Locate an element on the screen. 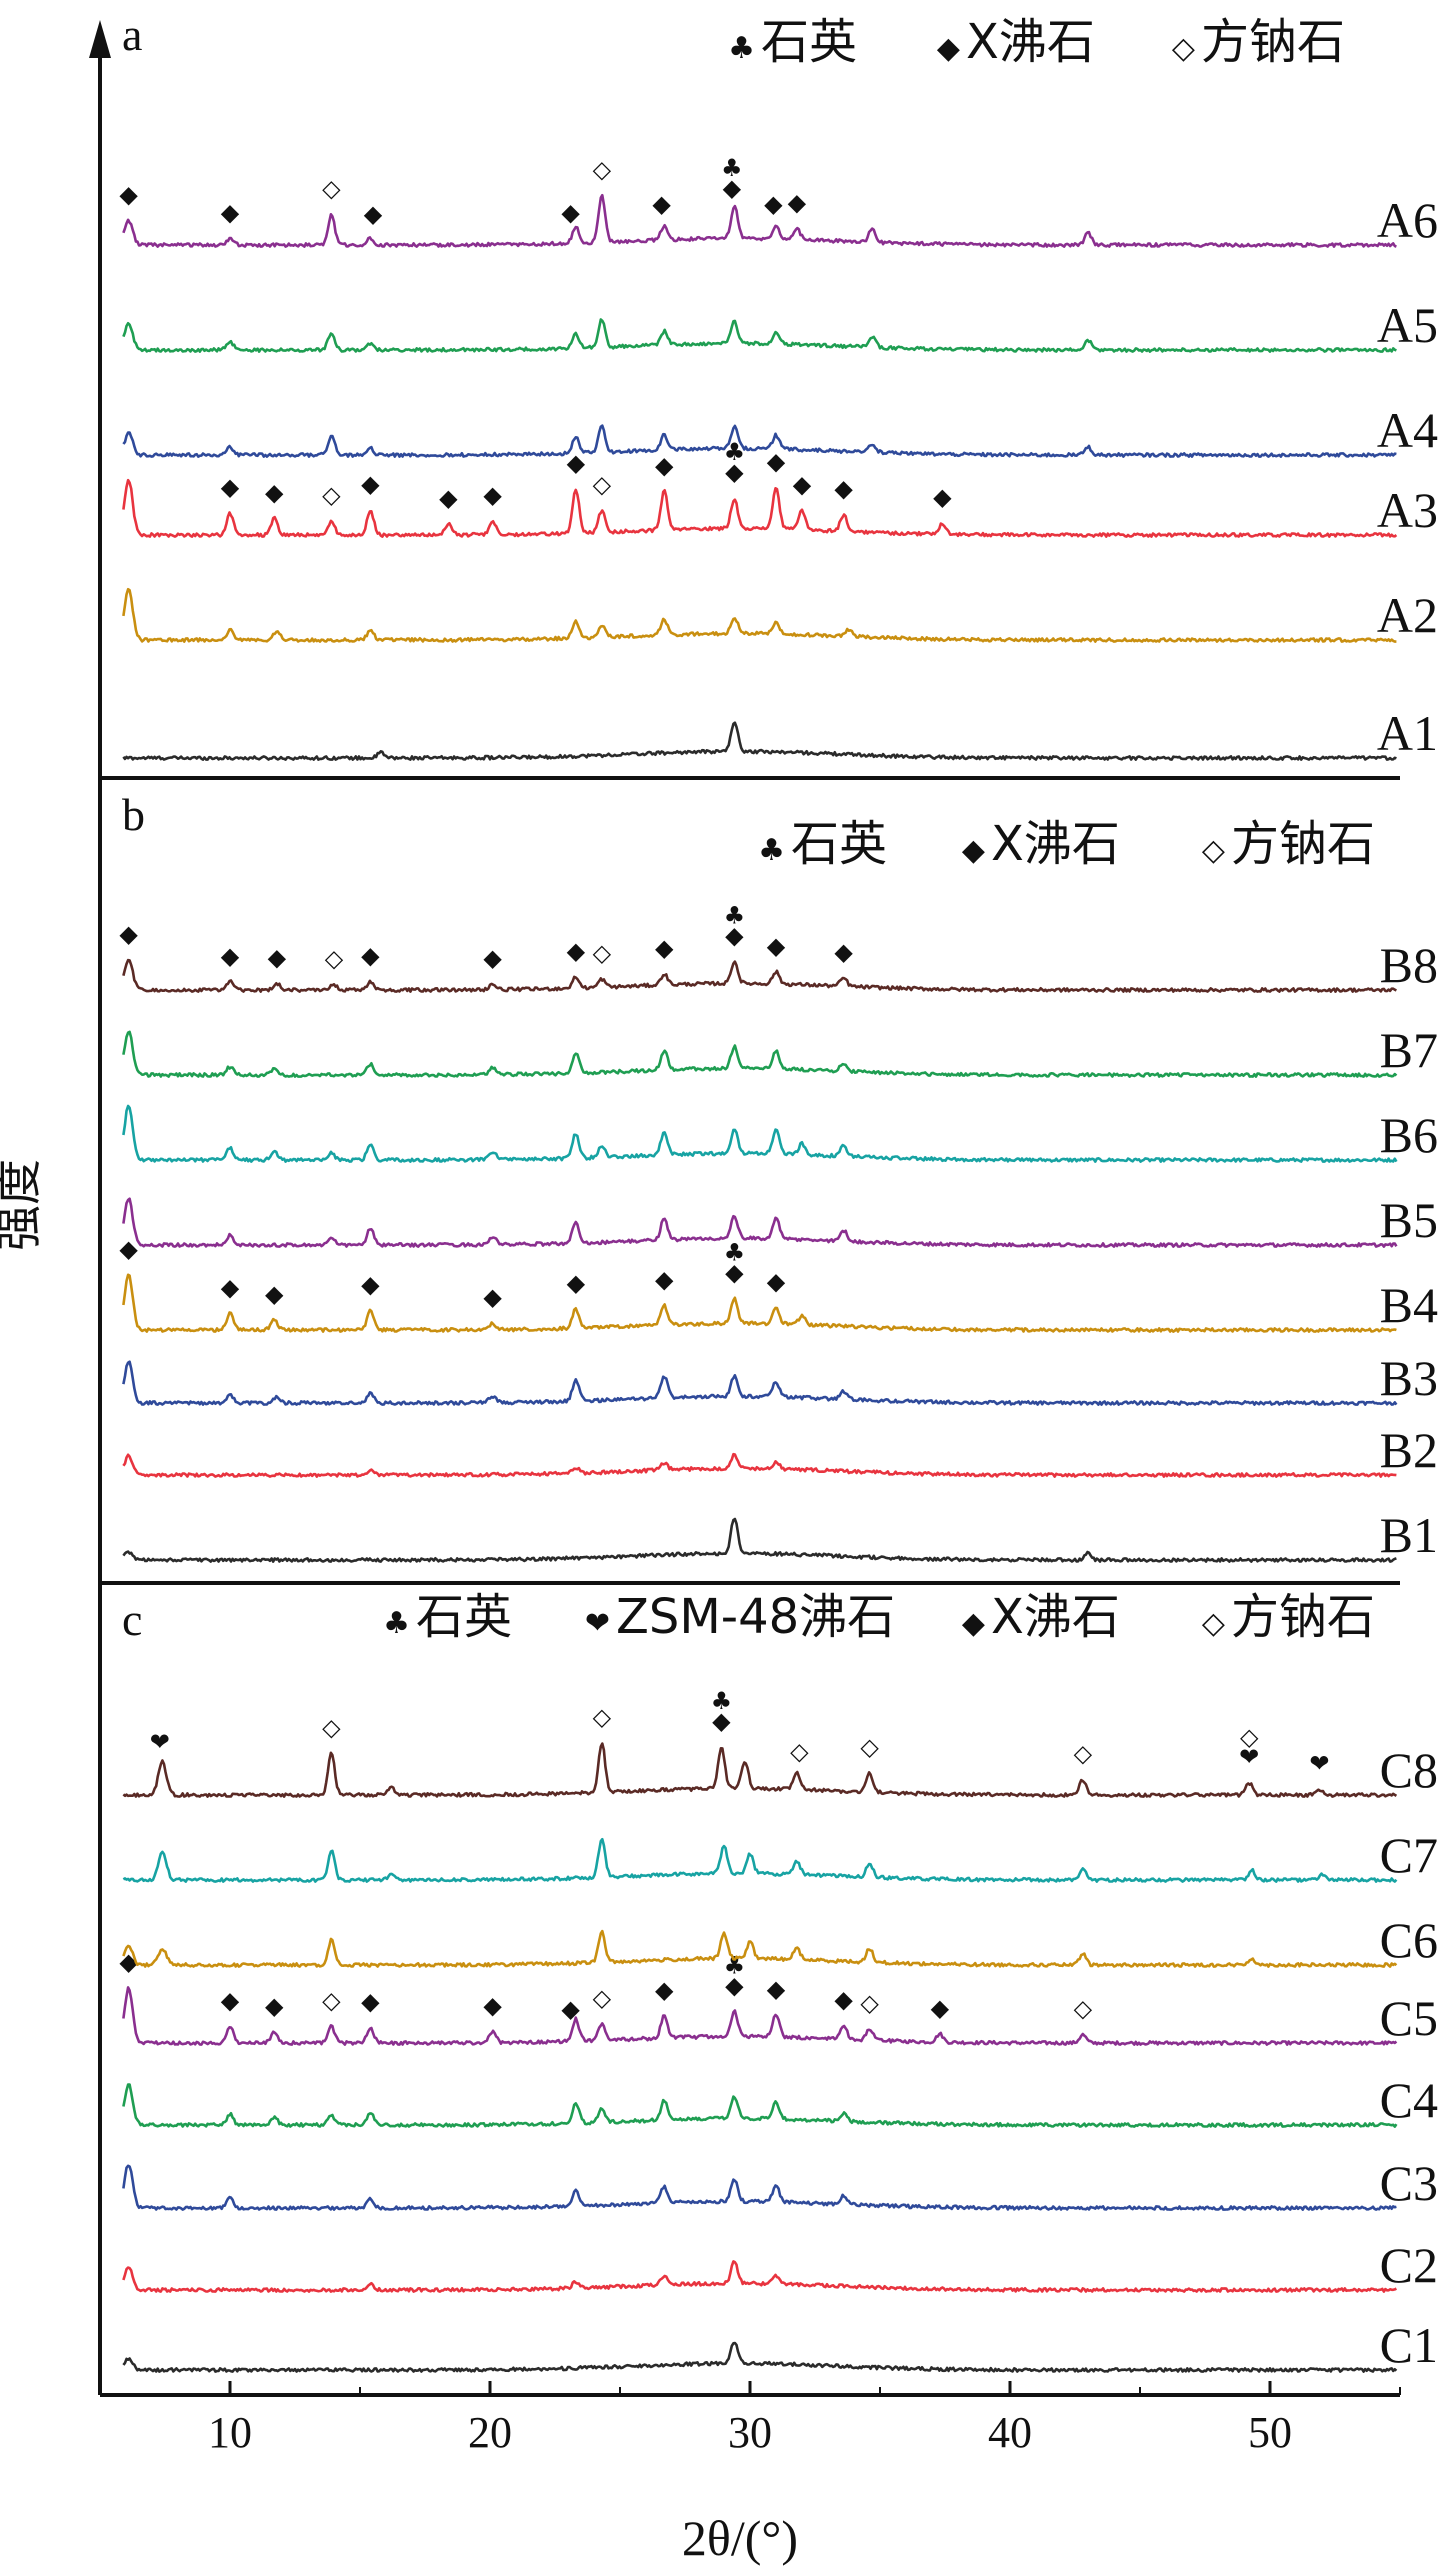 Image resolution: width=1441 pixels, height=2575 pixels. series-B2: B2 is located at coordinates (780, 1450).